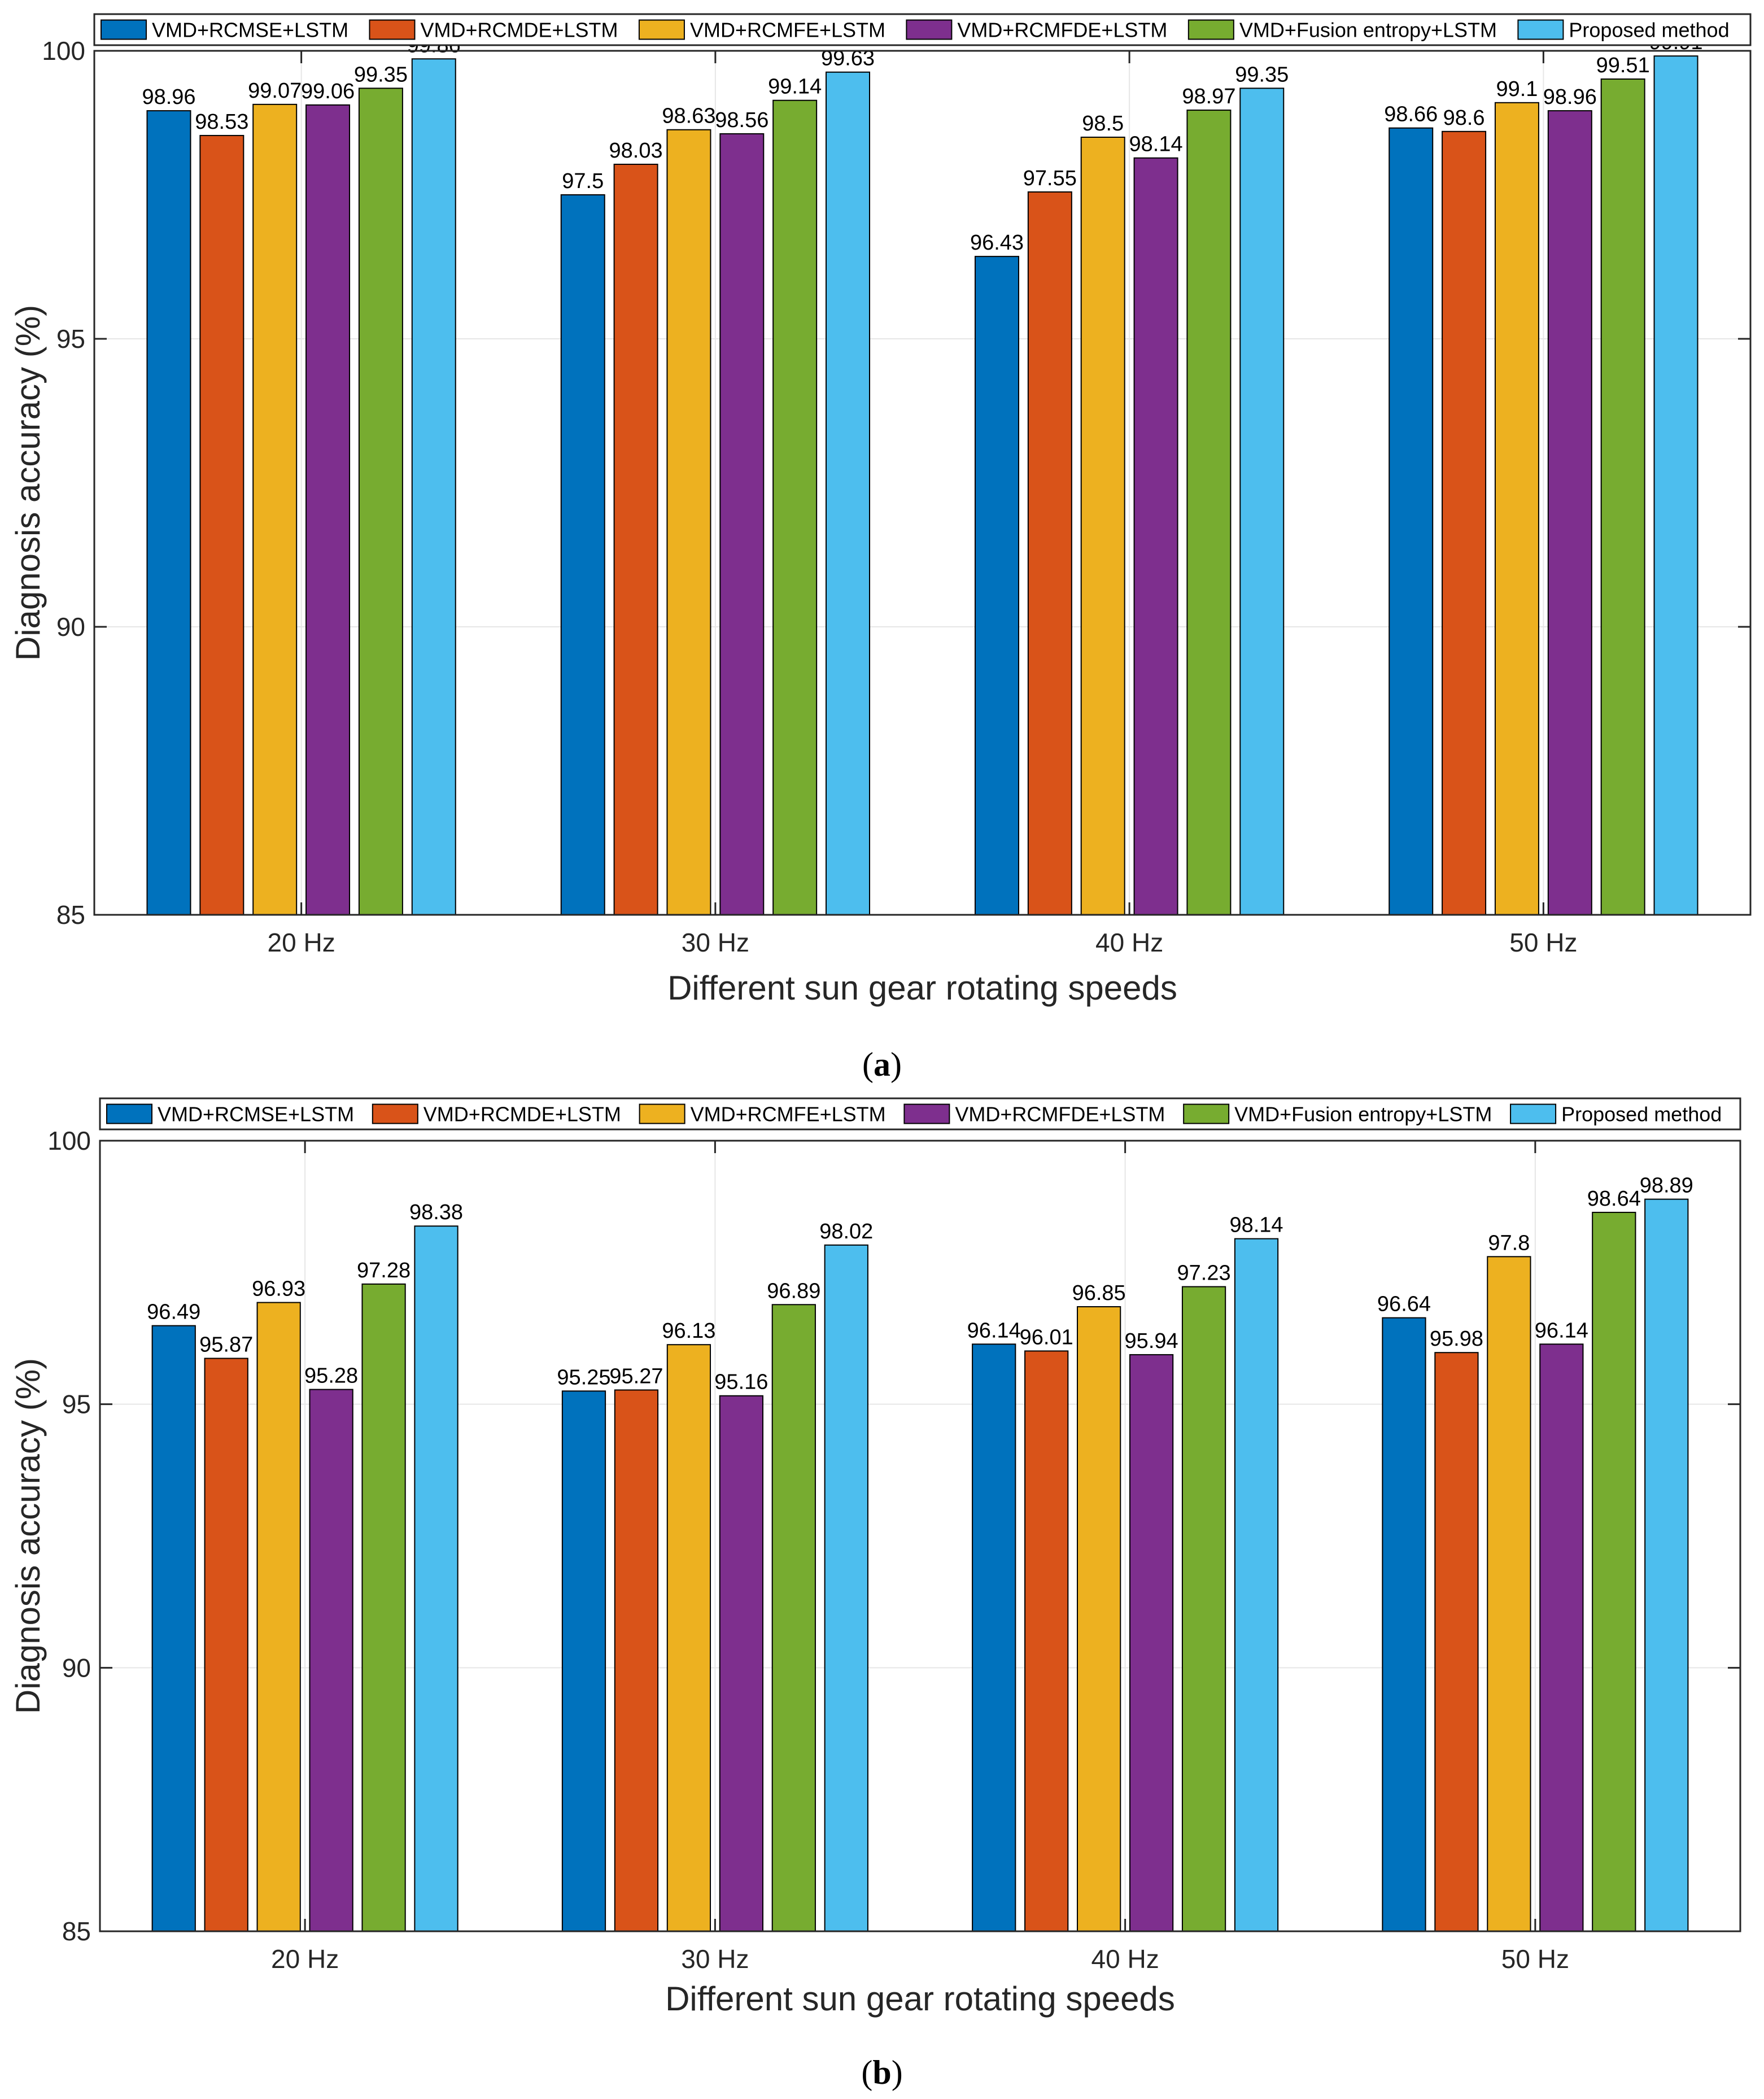 This screenshot has width=1764, height=2099. I want to click on data-label: 95.98, so click(1456, 1339).